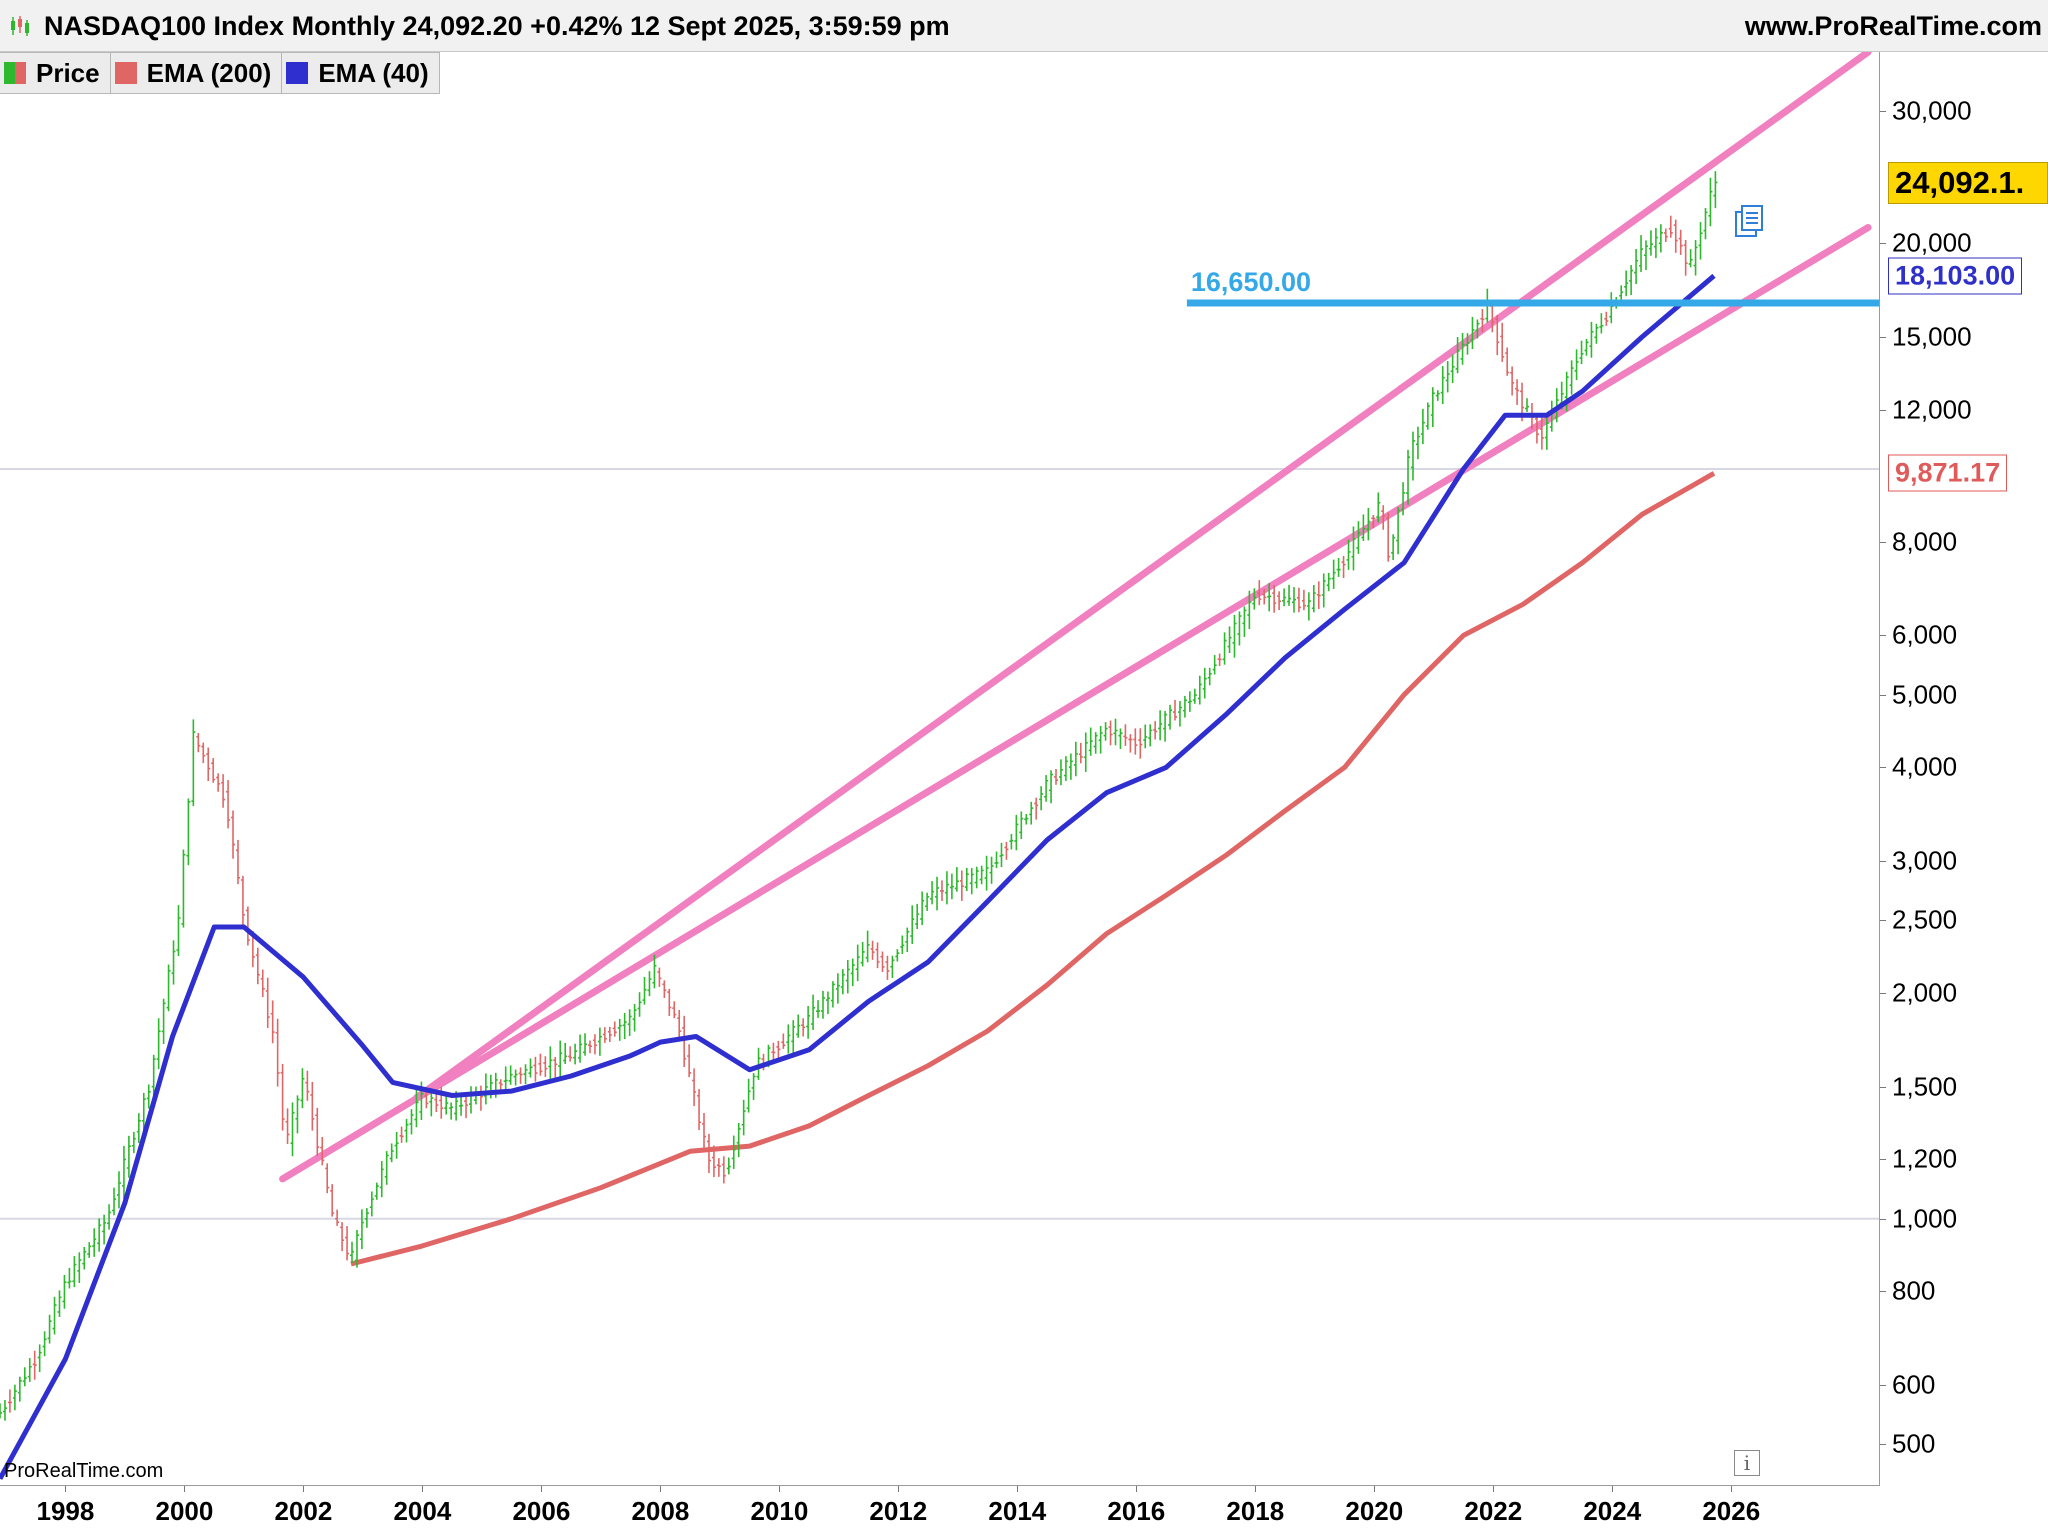 This screenshot has height=1536, width=2048. I want to click on x-tick-label: 2024, so click(1612, 1511).